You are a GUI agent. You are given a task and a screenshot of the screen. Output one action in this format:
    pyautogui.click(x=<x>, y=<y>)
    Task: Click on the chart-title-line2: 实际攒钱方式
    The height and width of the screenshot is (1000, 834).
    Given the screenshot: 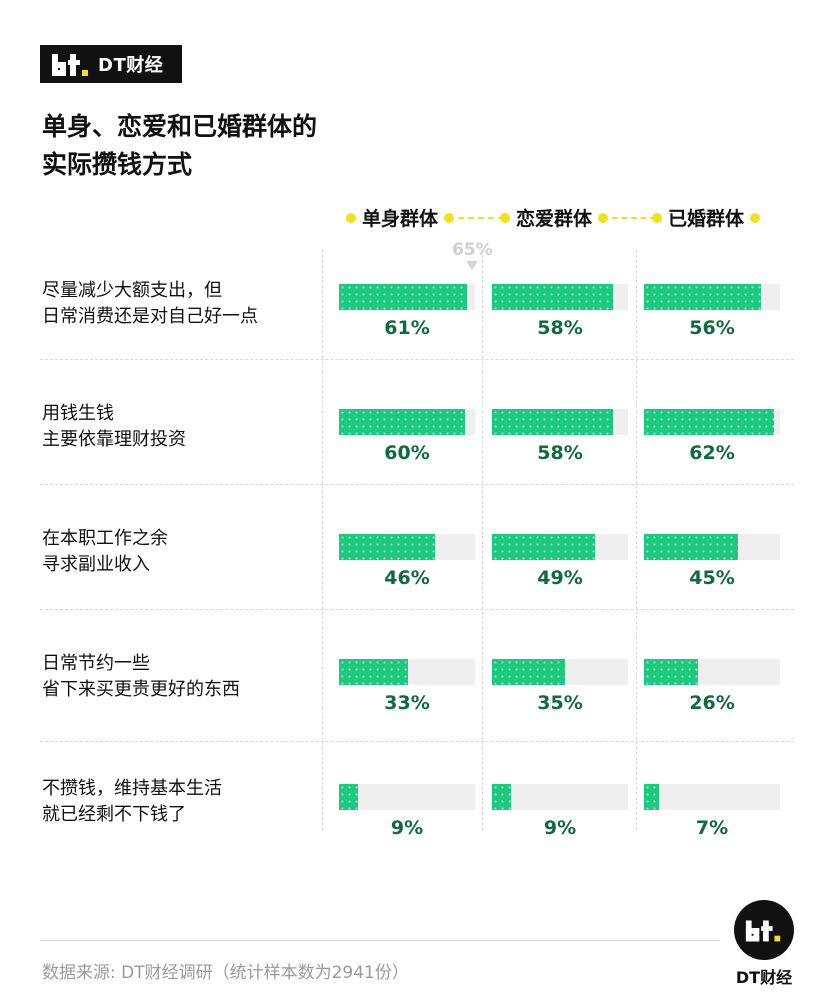 What is the action you would take?
    pyautogui.click(x=117, y=164)
    